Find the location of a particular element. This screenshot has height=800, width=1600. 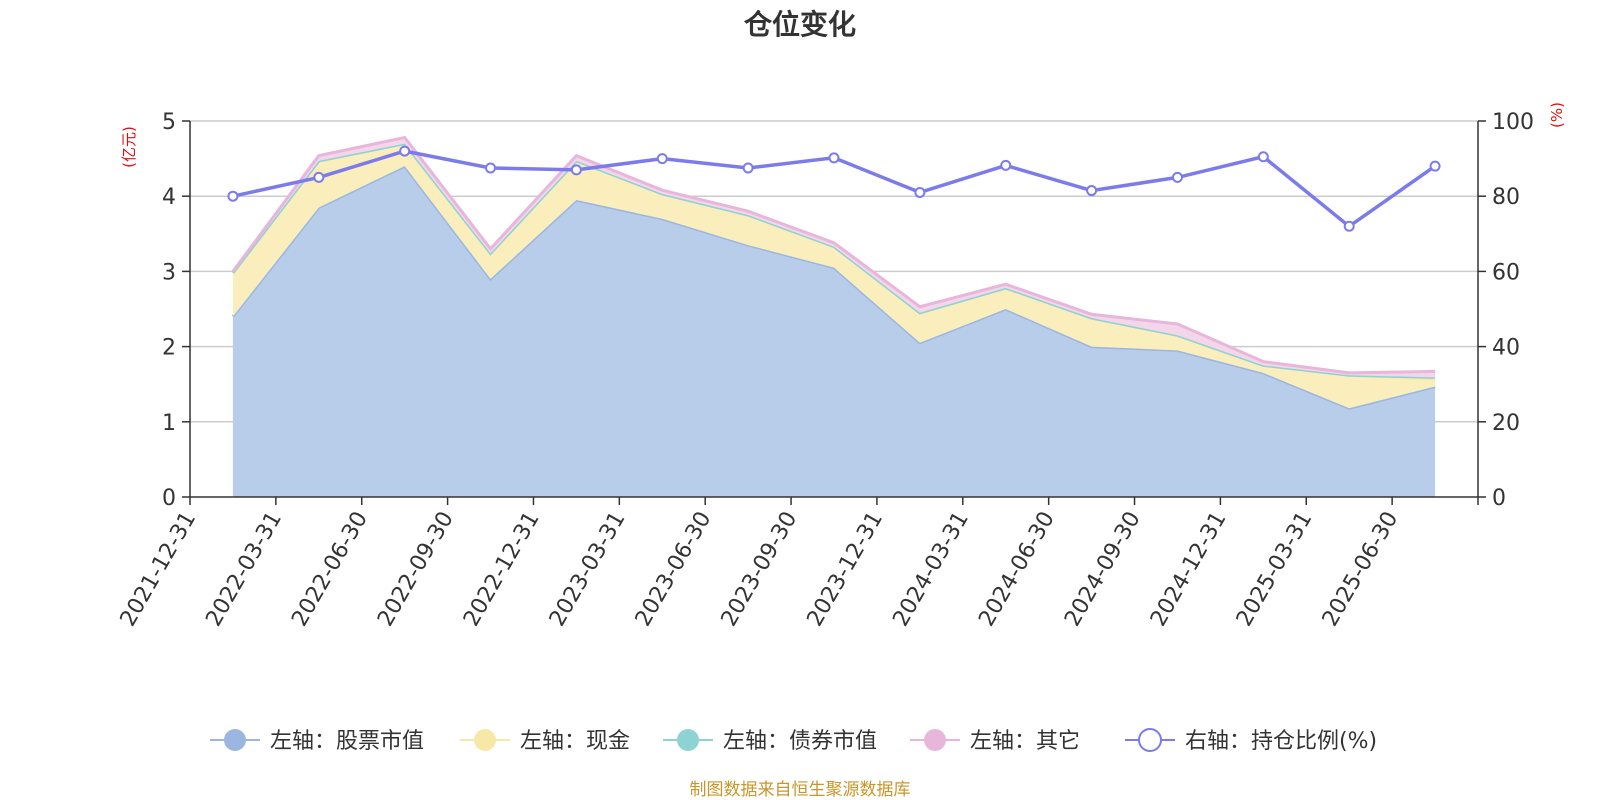

left-axis-tick-label: 0 is located at coordinates (169, 498).